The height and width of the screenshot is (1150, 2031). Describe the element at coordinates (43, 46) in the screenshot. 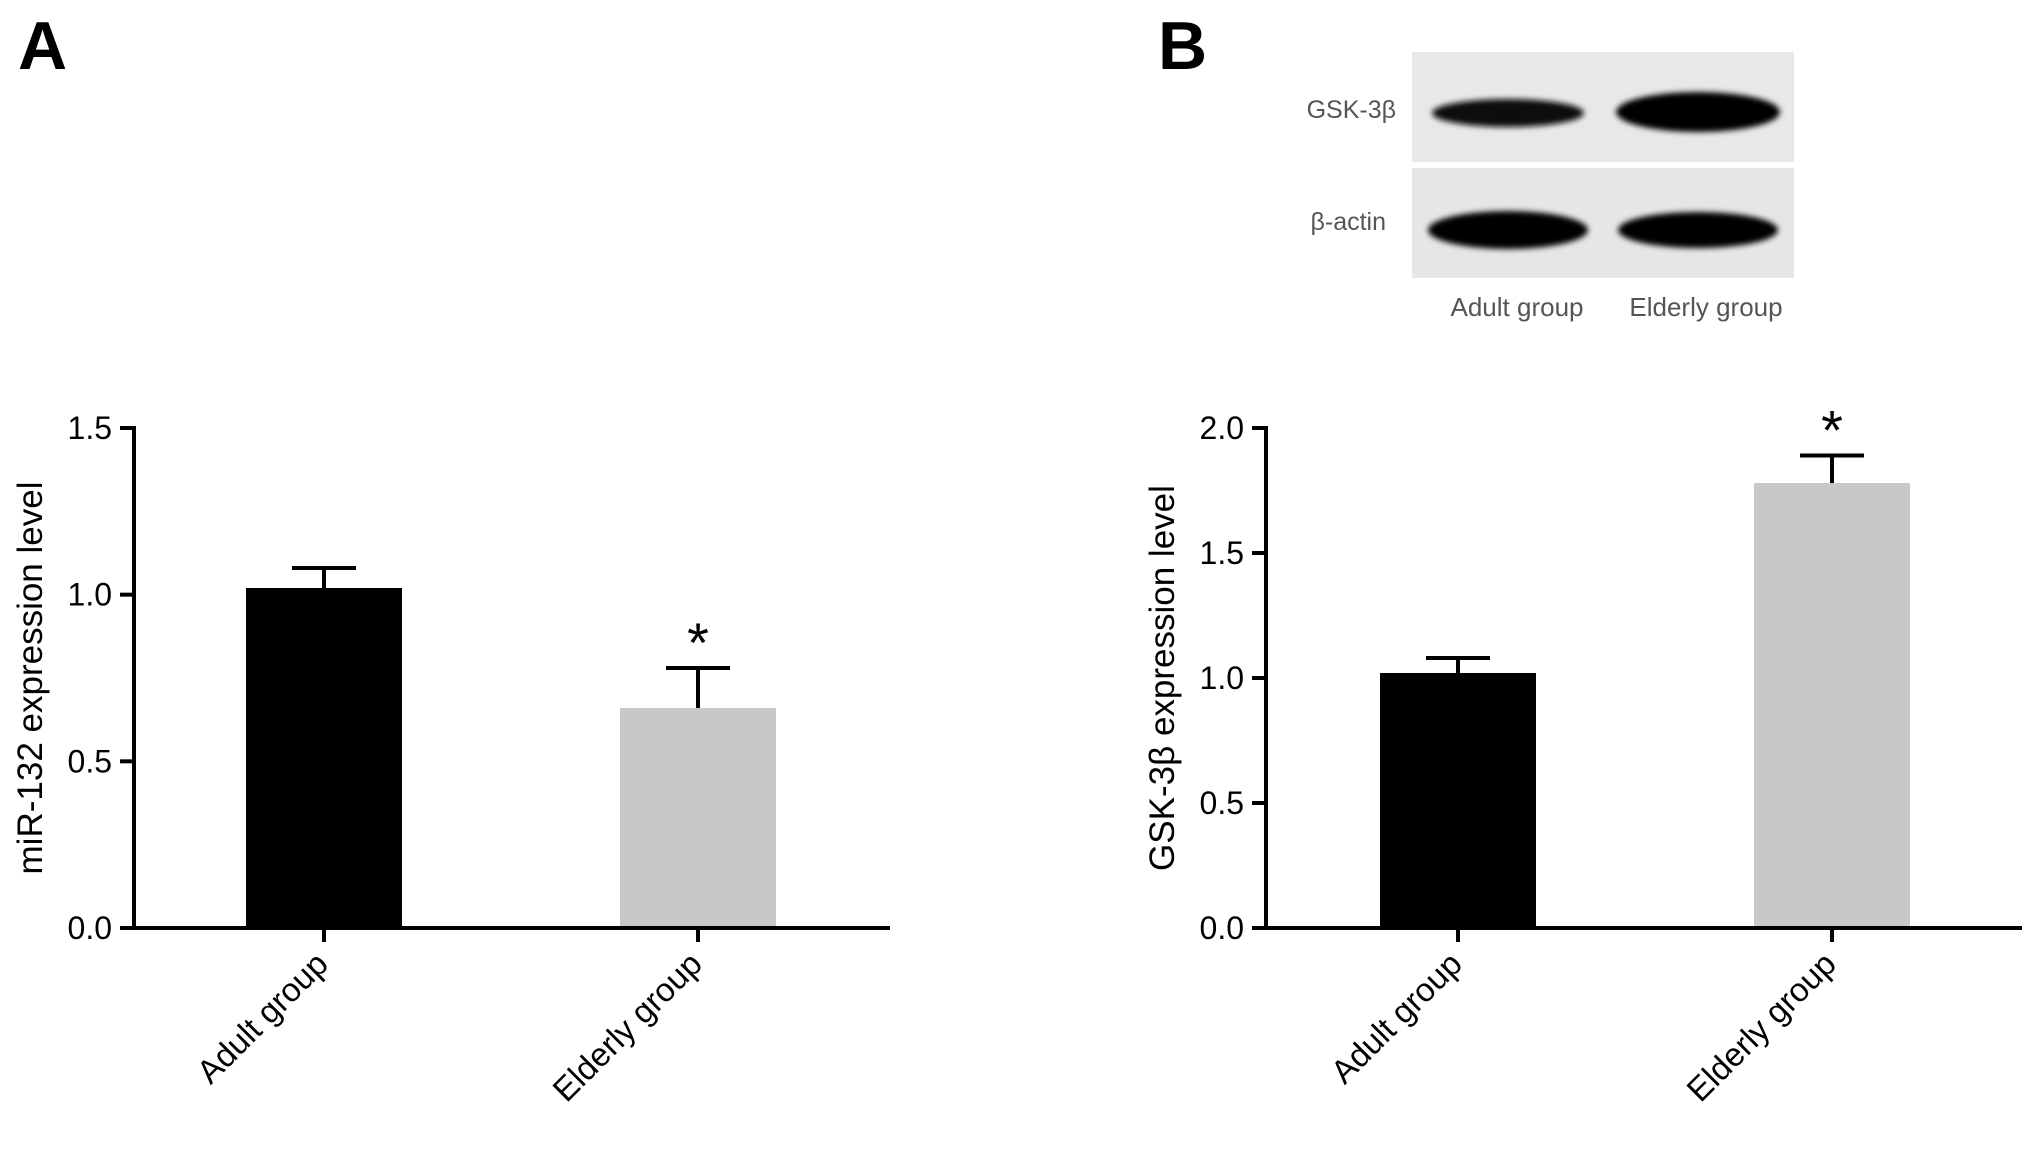

I see `panel-label-a: A` at that location.